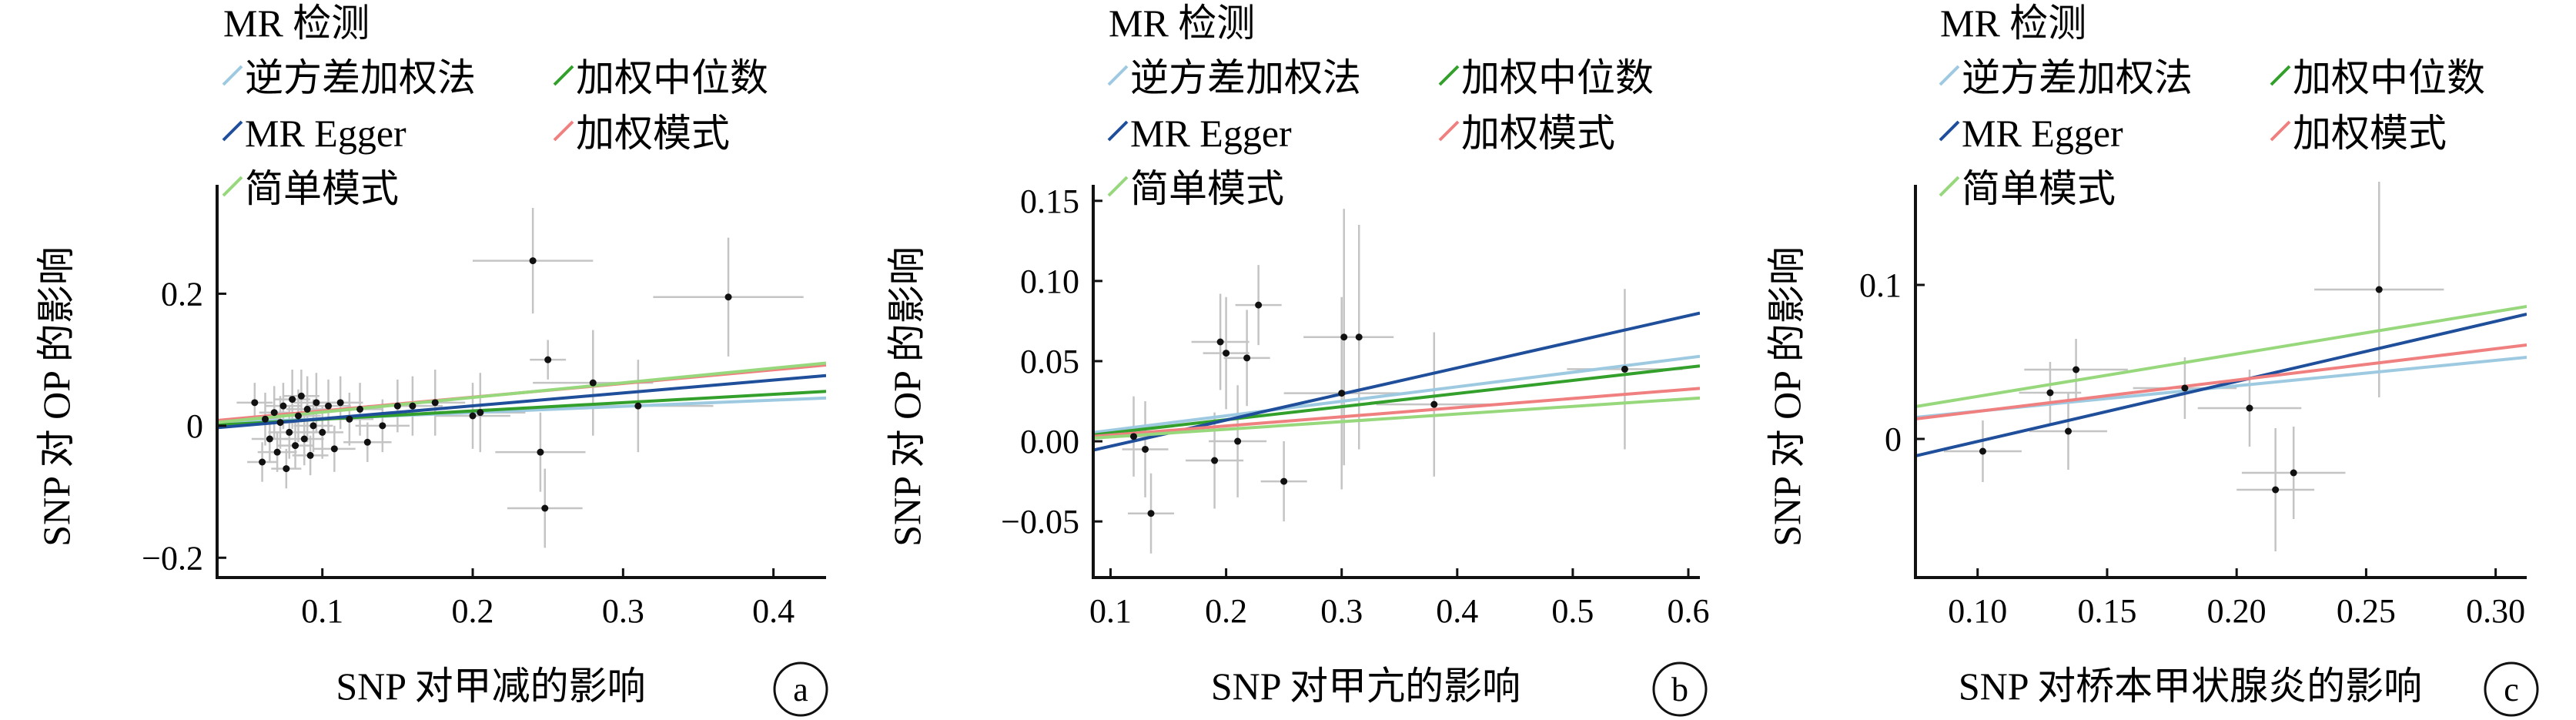 This screenshot has height=720, width=2576. Describe the element at coordinates (774, 611) in the screenshot. I see `x-tick-label: 0.4` at that location.